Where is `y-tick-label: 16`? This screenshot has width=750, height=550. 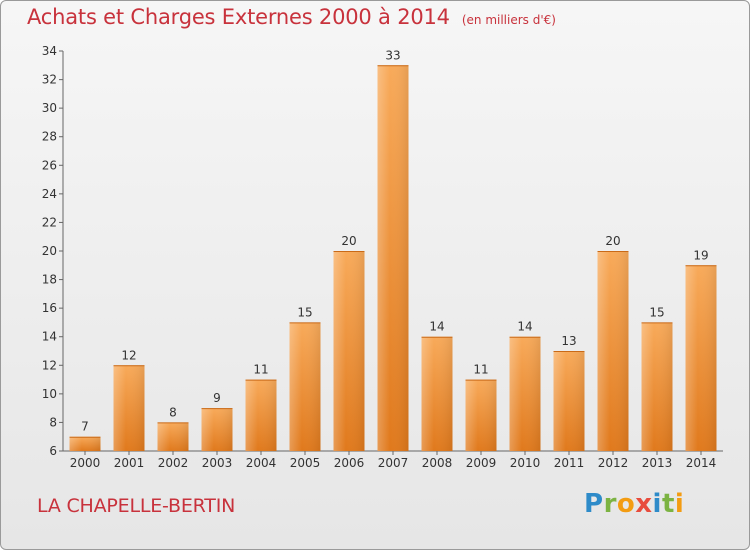
y-tick-label: 16 is located at coordinates (49, 308).